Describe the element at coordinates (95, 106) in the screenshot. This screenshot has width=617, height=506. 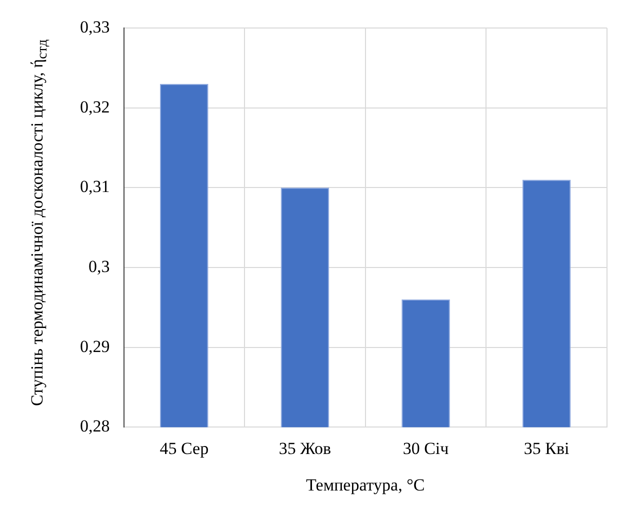
I see `y-tick-label: 0,32` at that location.